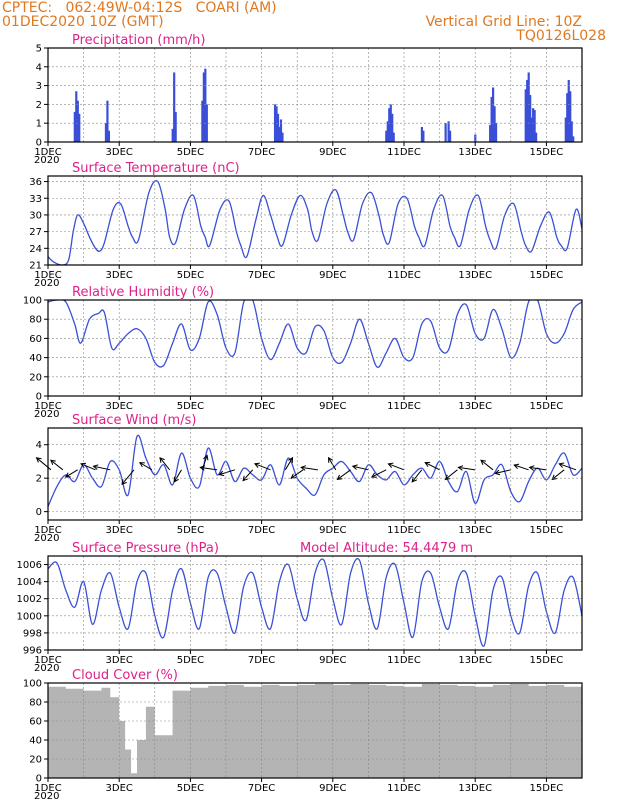  What do you see at coordinates (35, 760) in the screenshot?
I see `y-tick-label: 20` at bounding box center [35, 760].